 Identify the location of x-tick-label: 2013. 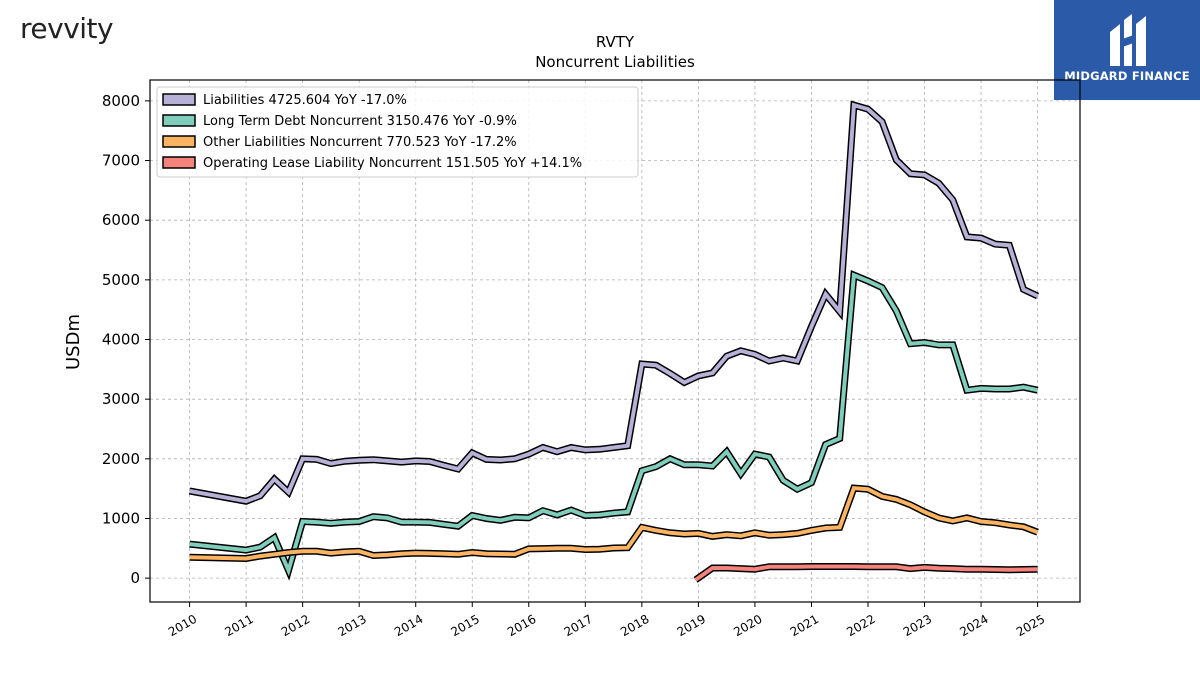
(351, 625).